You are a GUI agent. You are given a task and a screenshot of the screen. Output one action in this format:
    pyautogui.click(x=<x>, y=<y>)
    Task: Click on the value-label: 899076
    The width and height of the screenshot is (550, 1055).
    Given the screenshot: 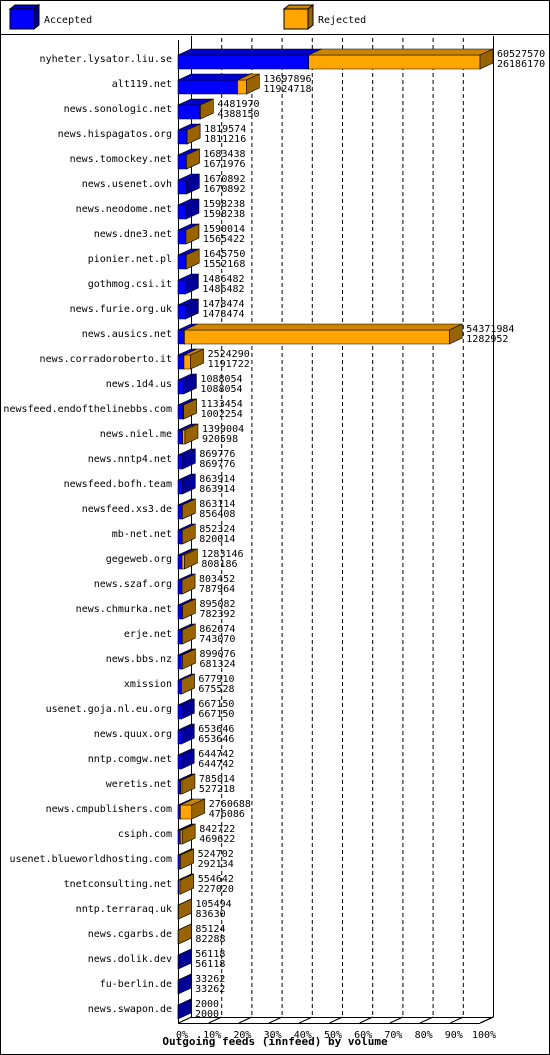 What is the action you would take?
    pyautogui.click(x=217, y=654)
    